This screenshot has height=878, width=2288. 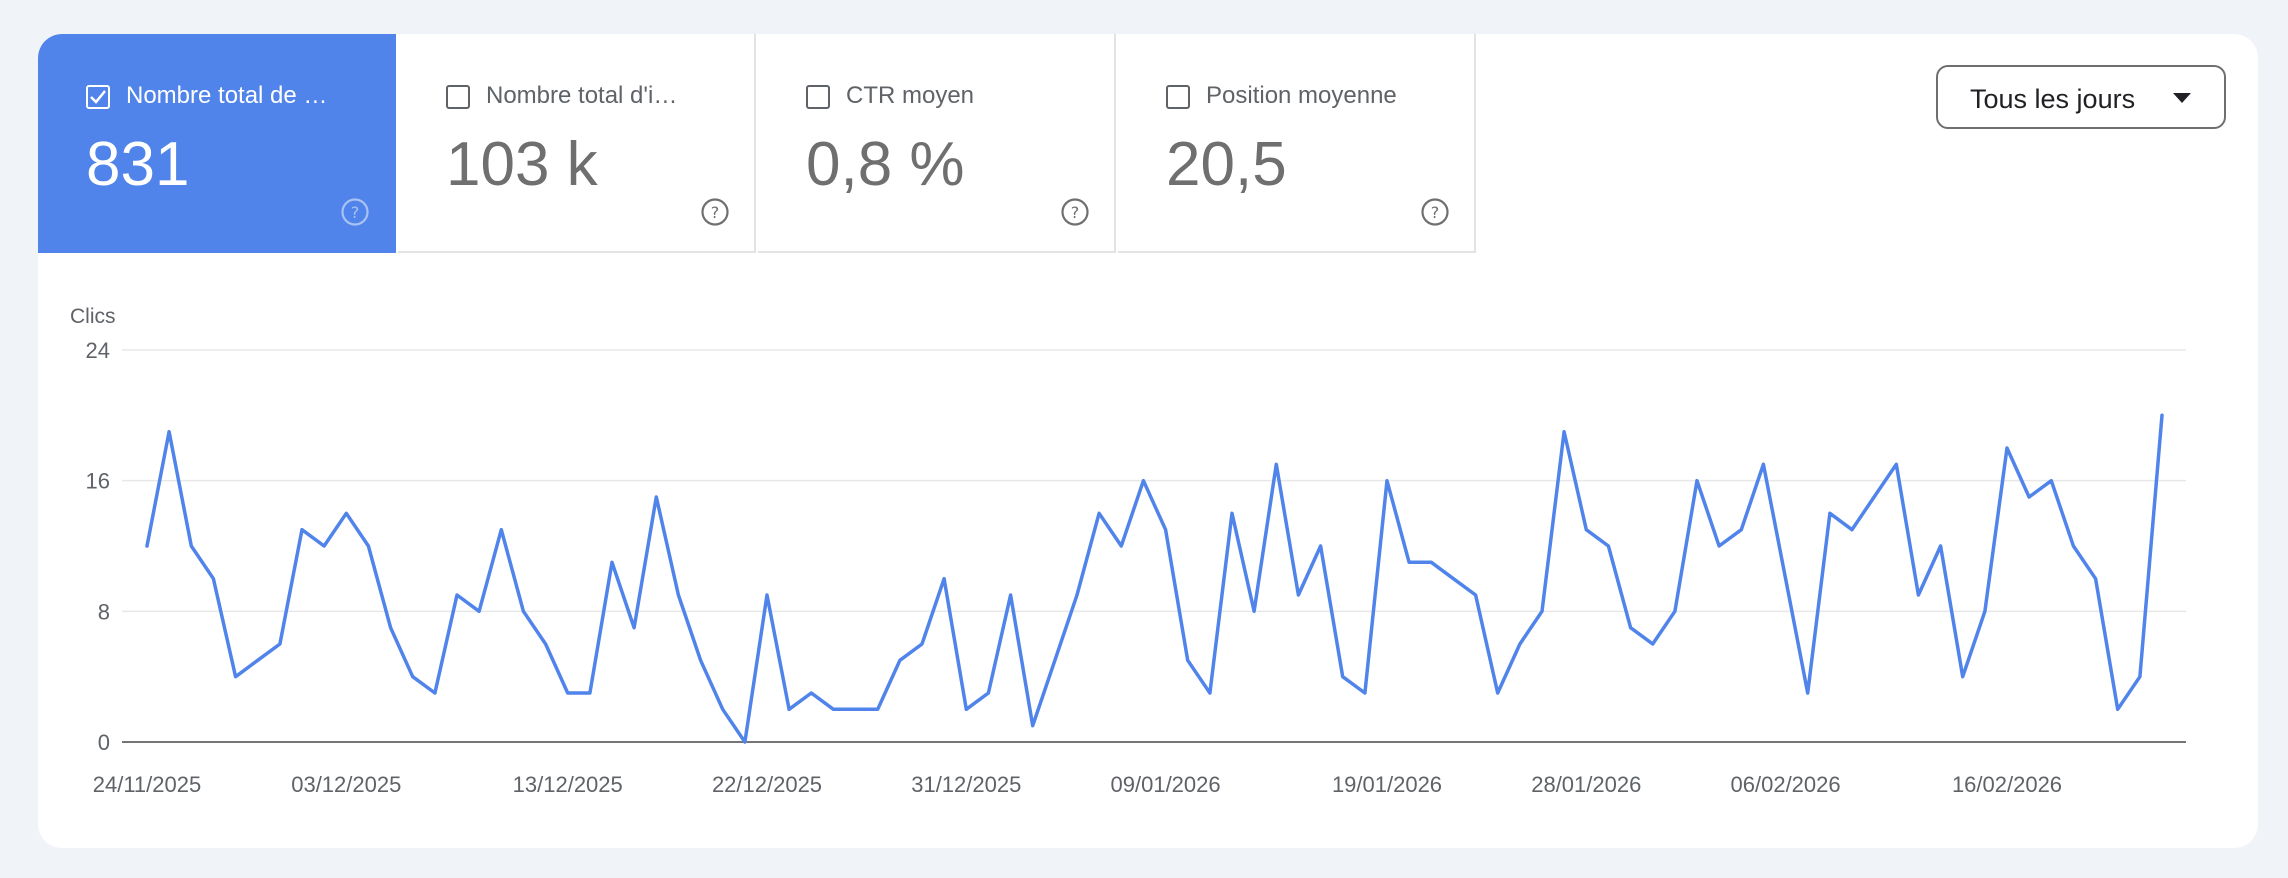 What do you see at coordinates (1387, 784) in the screenshot?
I see `x-tick-label: 19/01/2026` at bounding box center [1387, 784].